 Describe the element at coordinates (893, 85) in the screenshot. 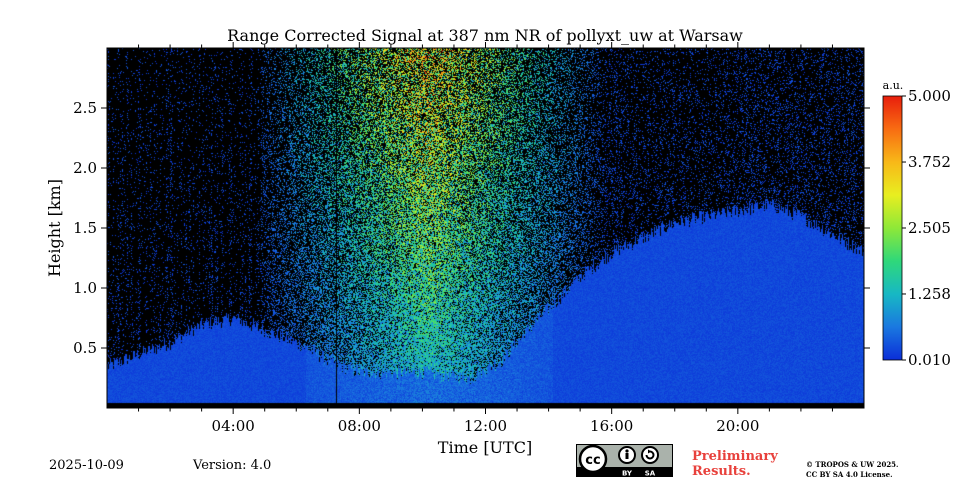

I see `colorbar-unit-label: a.u.` at that location.